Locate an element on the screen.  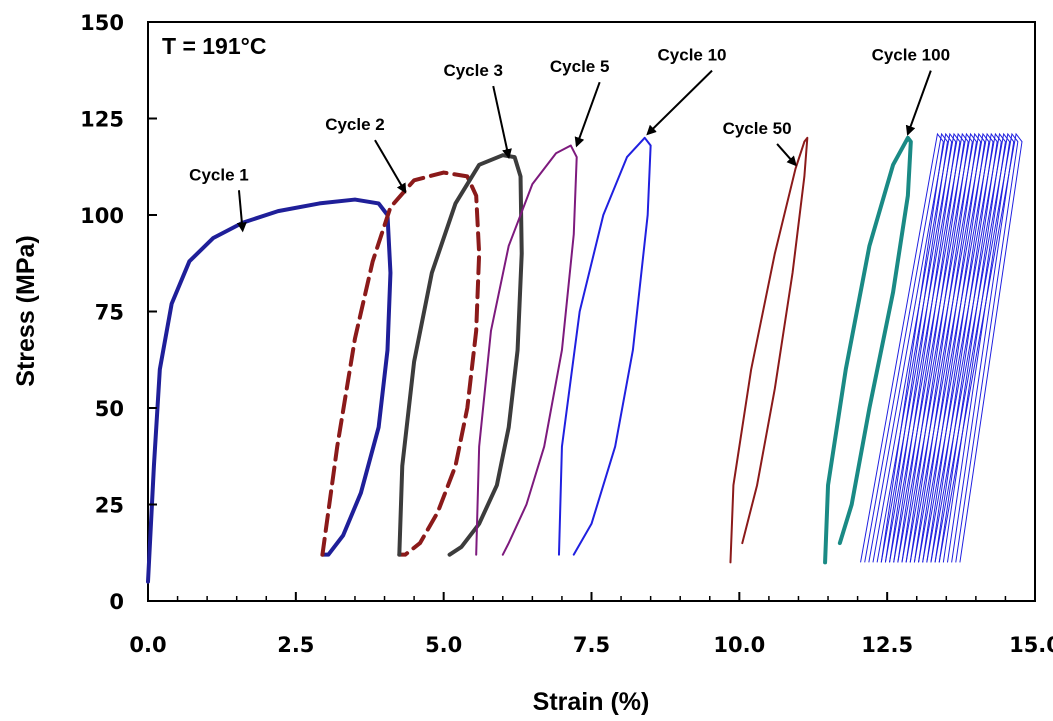
x-tick-label: 7.5 is located at coordinates (591, 645).